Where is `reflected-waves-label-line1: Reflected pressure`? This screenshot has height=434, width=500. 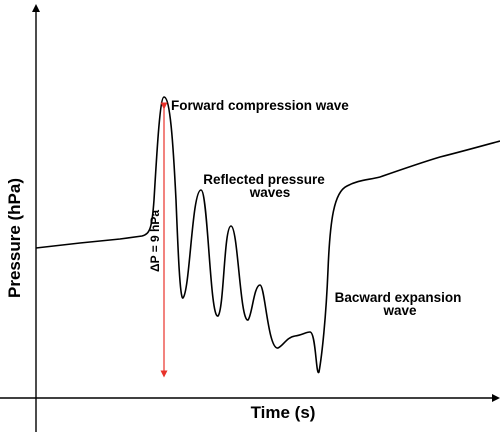 reflected-waves-label-line1: Reflected pressure is located at coordinates (264, 179).